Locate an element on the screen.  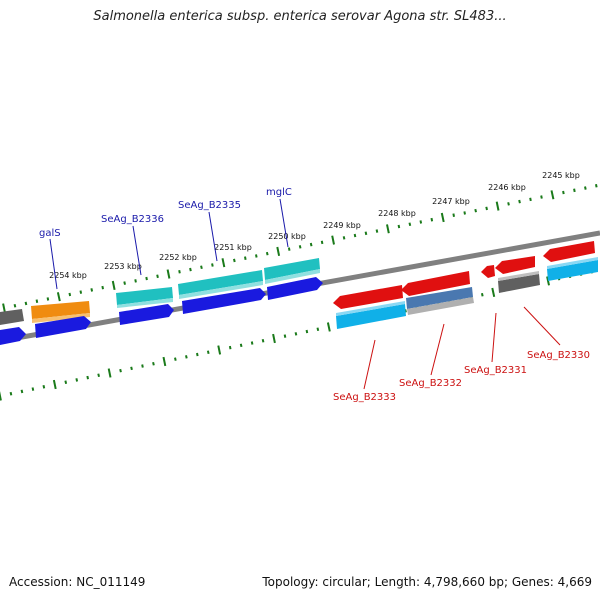
kbp-label: 2253 kbp is located at coordinates (123, 266).